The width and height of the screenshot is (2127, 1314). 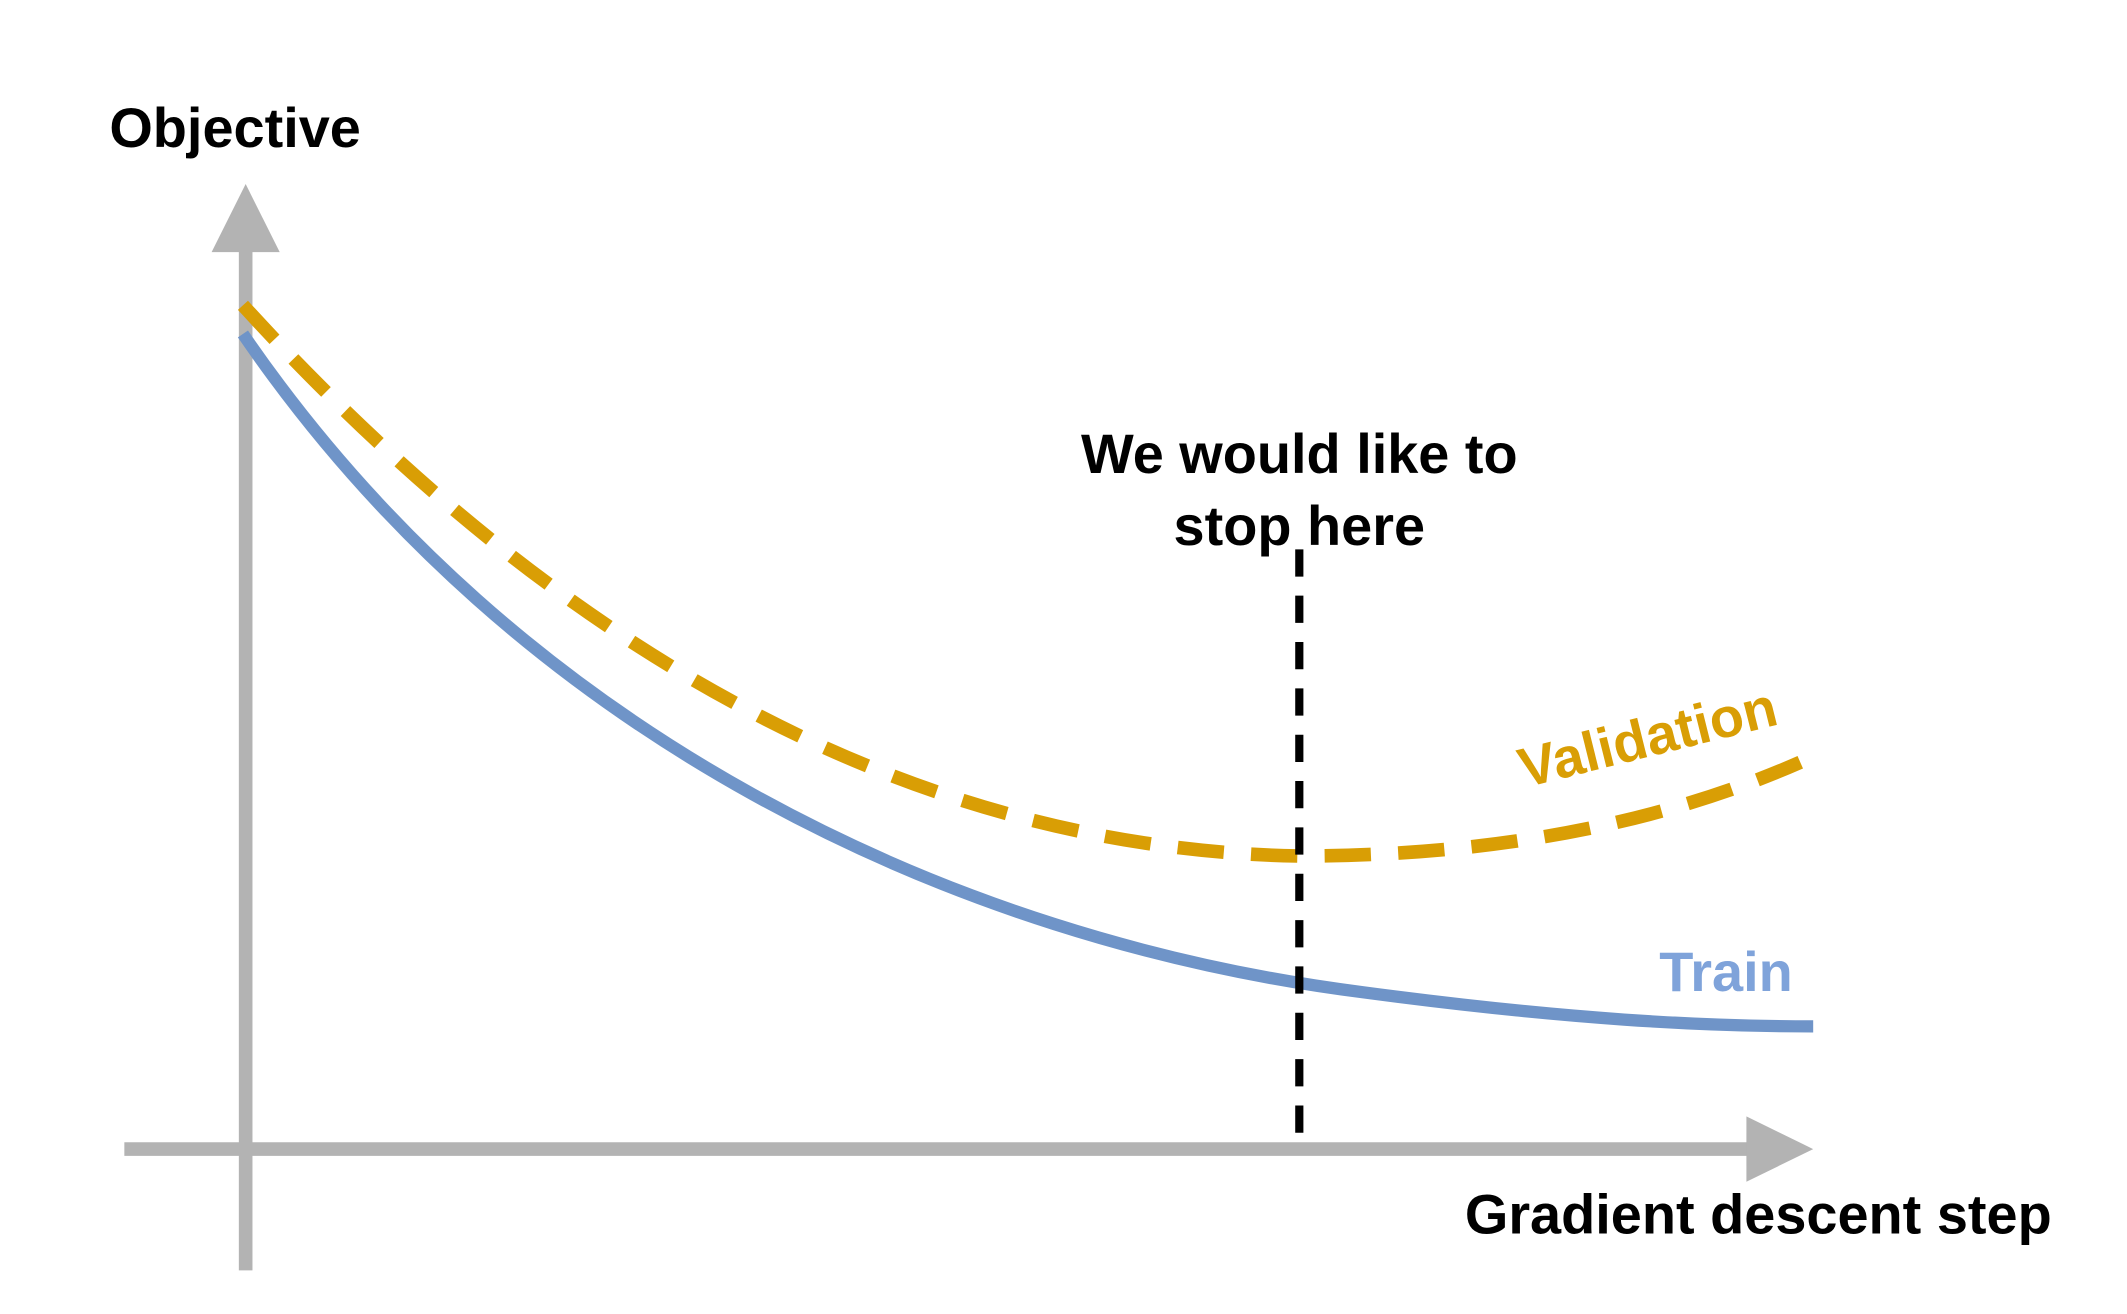 I want to click on y-axis-arrowhead, so click(x=245, y=218).